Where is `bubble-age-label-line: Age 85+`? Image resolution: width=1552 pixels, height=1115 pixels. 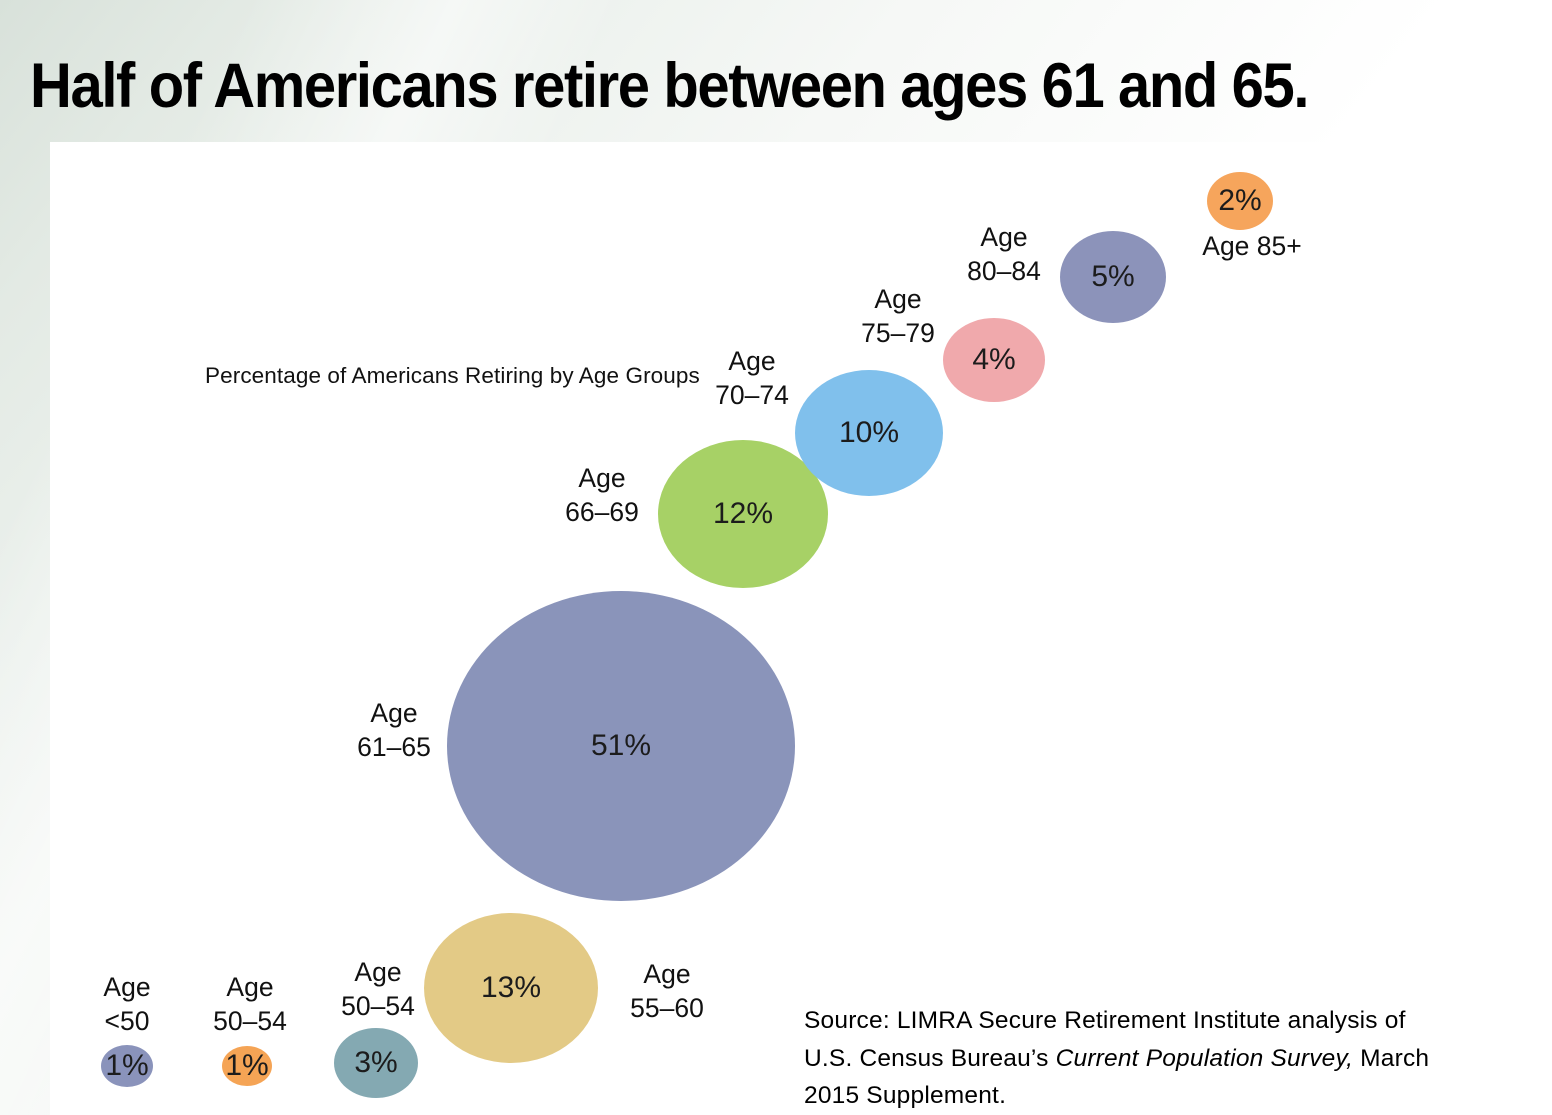
bubble-age-label-line: Age 85+ is located at coordinates (1252, 246).